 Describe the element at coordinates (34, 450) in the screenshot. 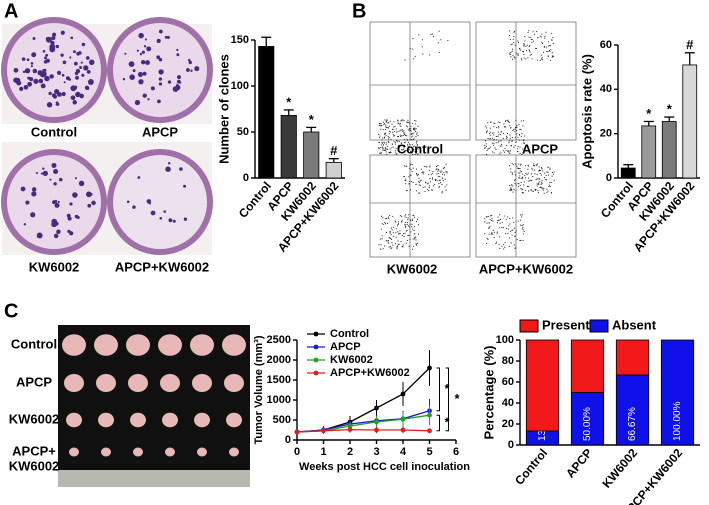

I see `row-label: APCP+` at that location.